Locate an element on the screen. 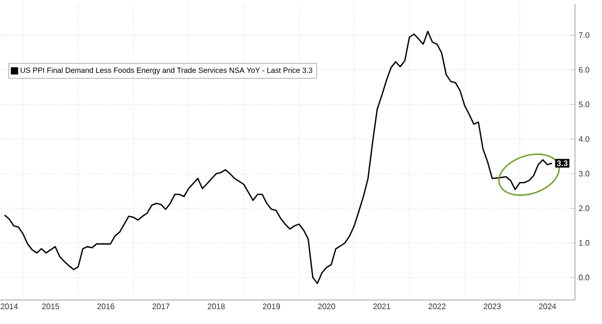 The height and width of the screenshot is (324, 602). x-tick-label: 2014 is located at coordinates (9, 307).